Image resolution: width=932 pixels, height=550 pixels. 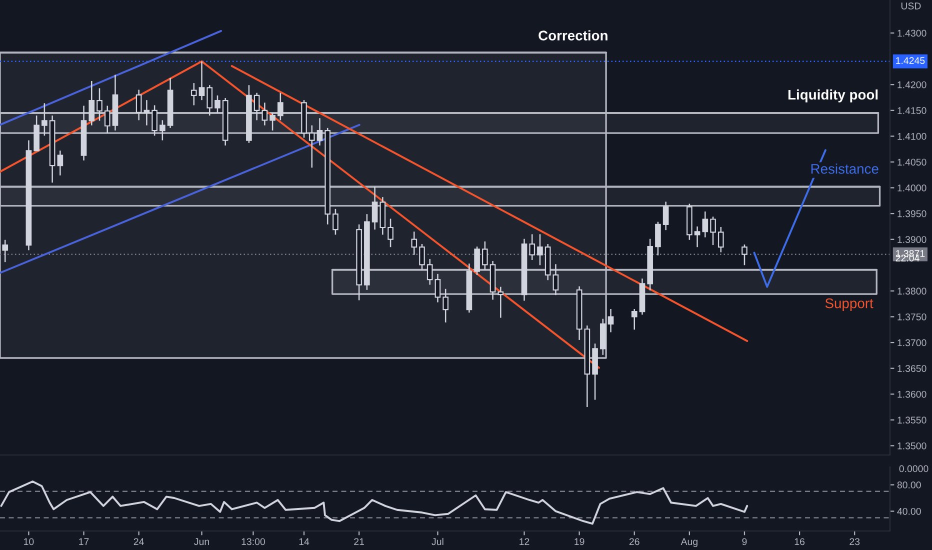 What do you see at coordinates (912, 342) in the screenshot?
I see `y-tick-label: 1.3700` at bounding box center [912, 342].